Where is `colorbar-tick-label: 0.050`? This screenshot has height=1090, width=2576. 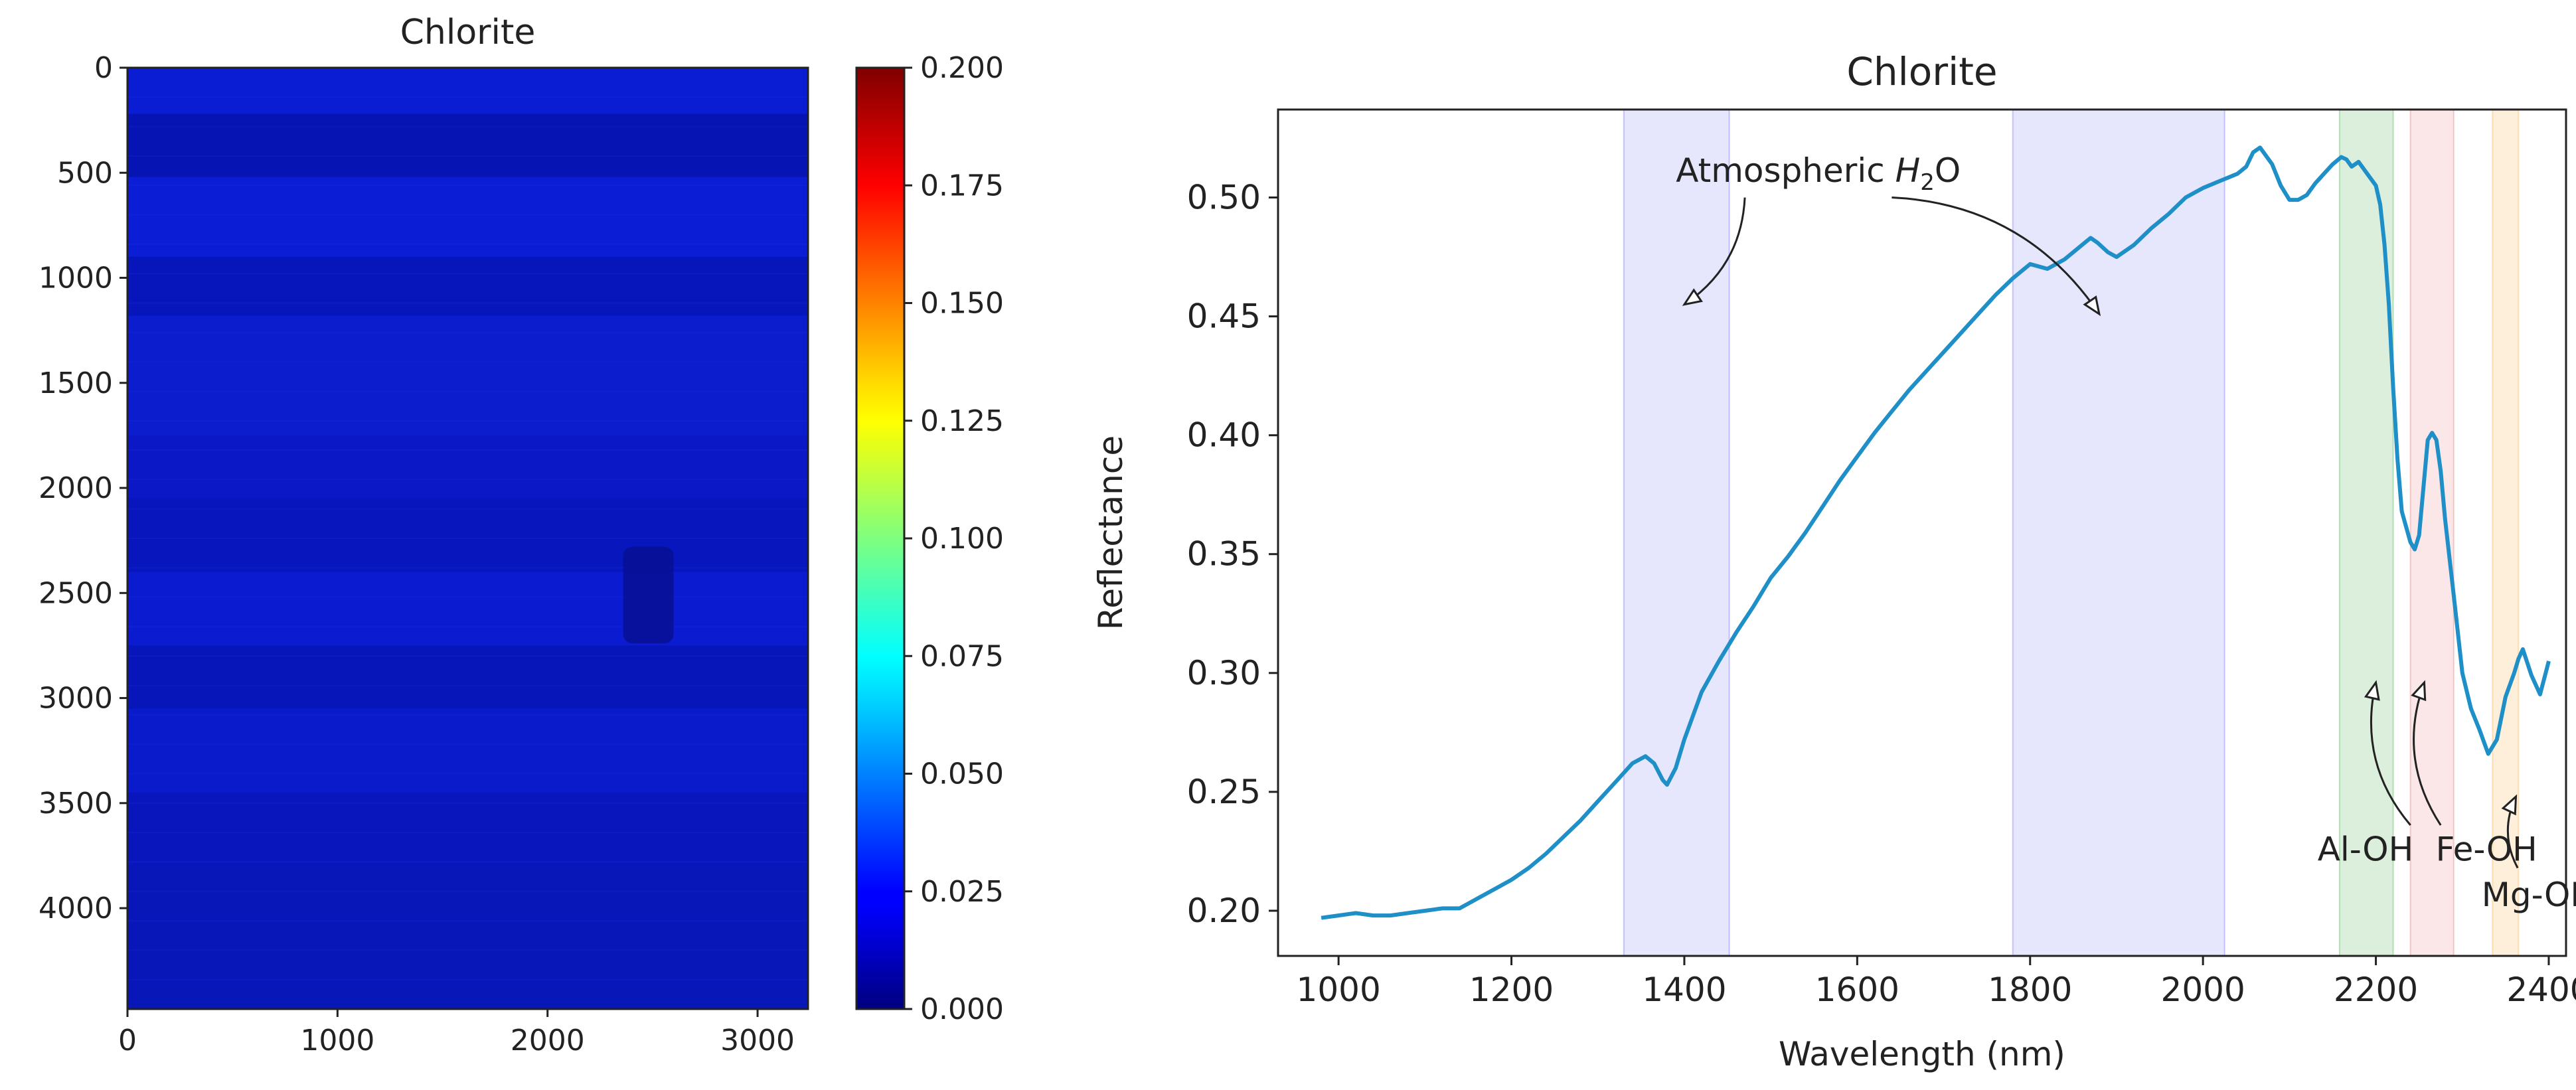
colorbar-tick-label: 0.050 is located at coordinates (962, 774).